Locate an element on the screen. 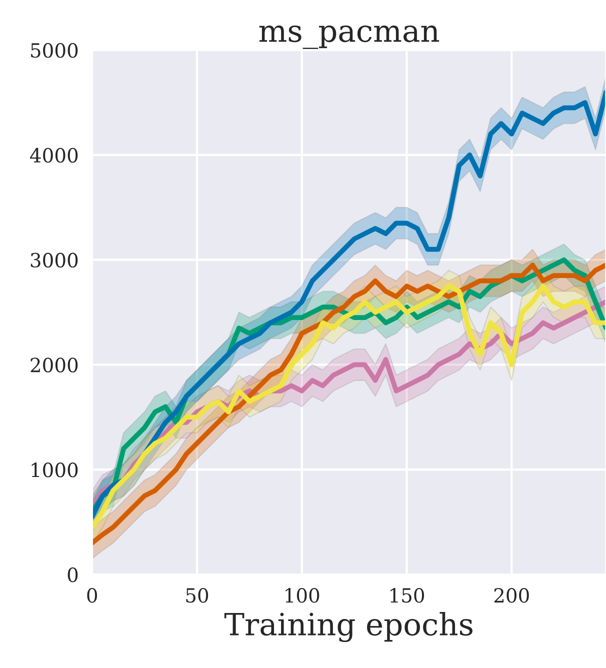  y-tick-label: 5000 is located at coordinates (54, 50).